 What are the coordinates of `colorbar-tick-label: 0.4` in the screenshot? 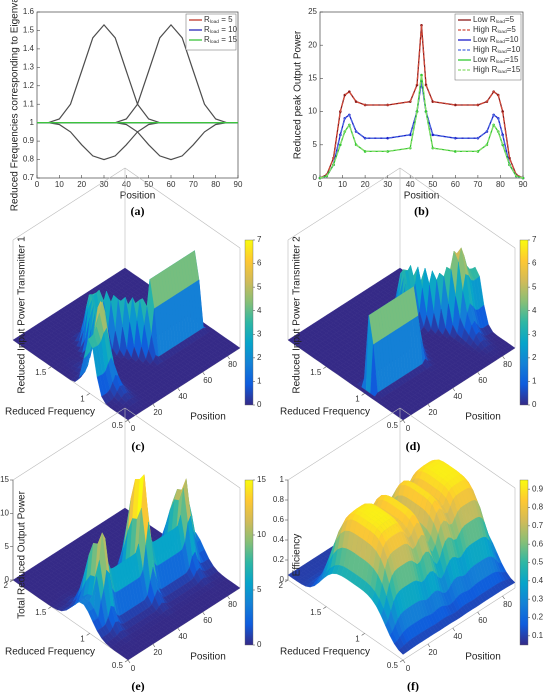 It's located at (538, 580).